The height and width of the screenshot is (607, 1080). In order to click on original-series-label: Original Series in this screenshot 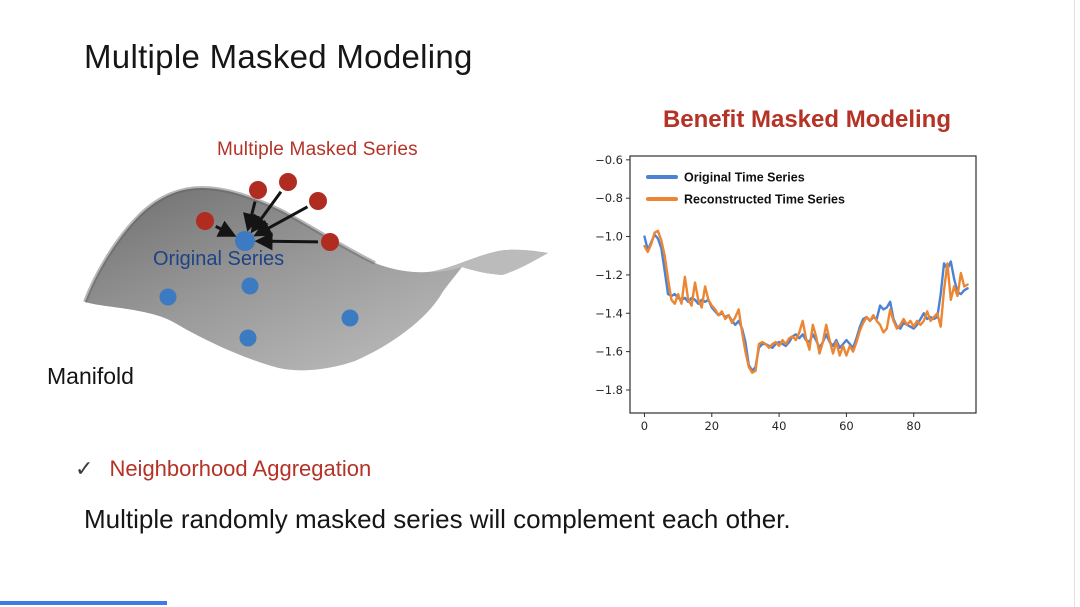, I will do `click(219, 259)`.